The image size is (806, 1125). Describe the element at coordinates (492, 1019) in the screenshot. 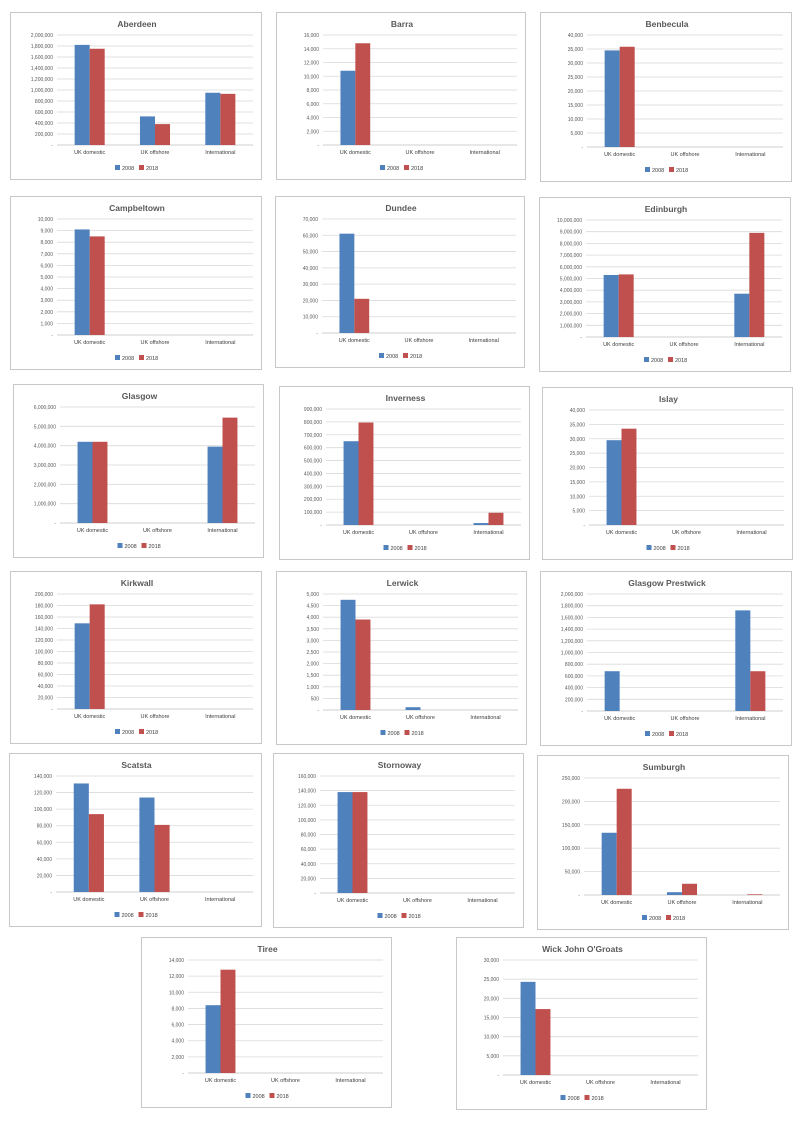

I see `y-tick-label: 15,000` at that location.